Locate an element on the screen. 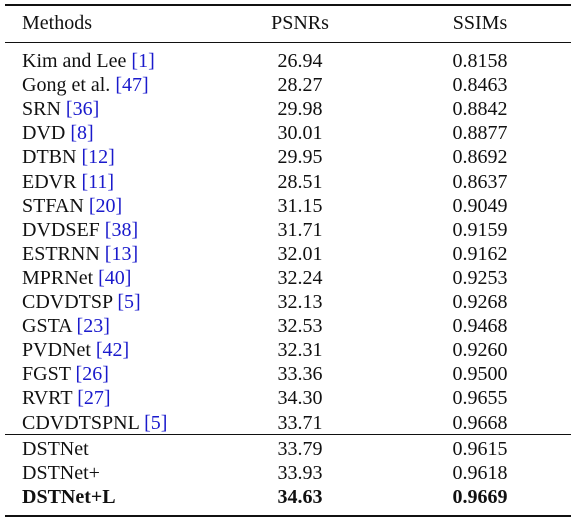  ssim-cell: 0.8637 is located at coordinates (480, 181).